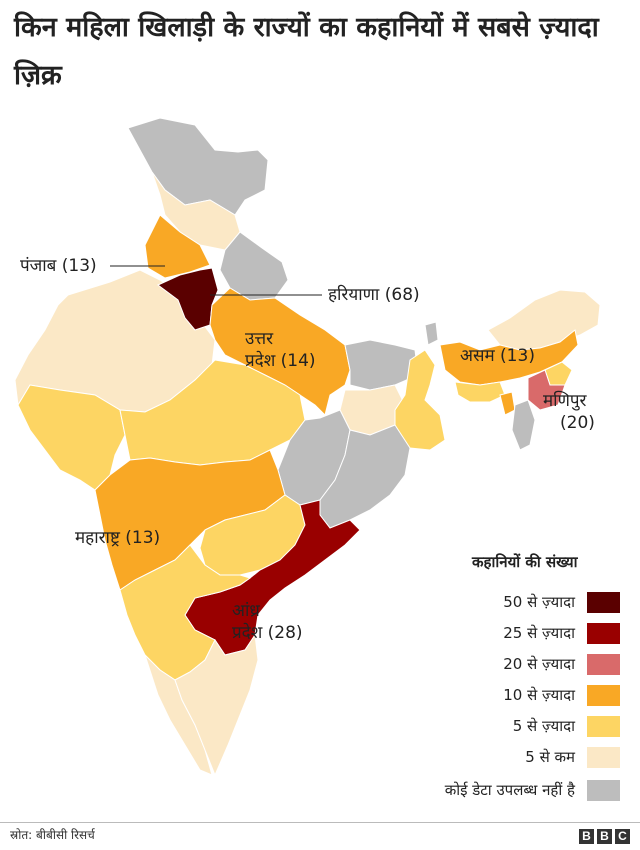 The image size is (640, 850). Describe the element at coordinates (267, 633) in the screenshot. I see `label-andhra-line2: प्रदेश (28)` at that location.